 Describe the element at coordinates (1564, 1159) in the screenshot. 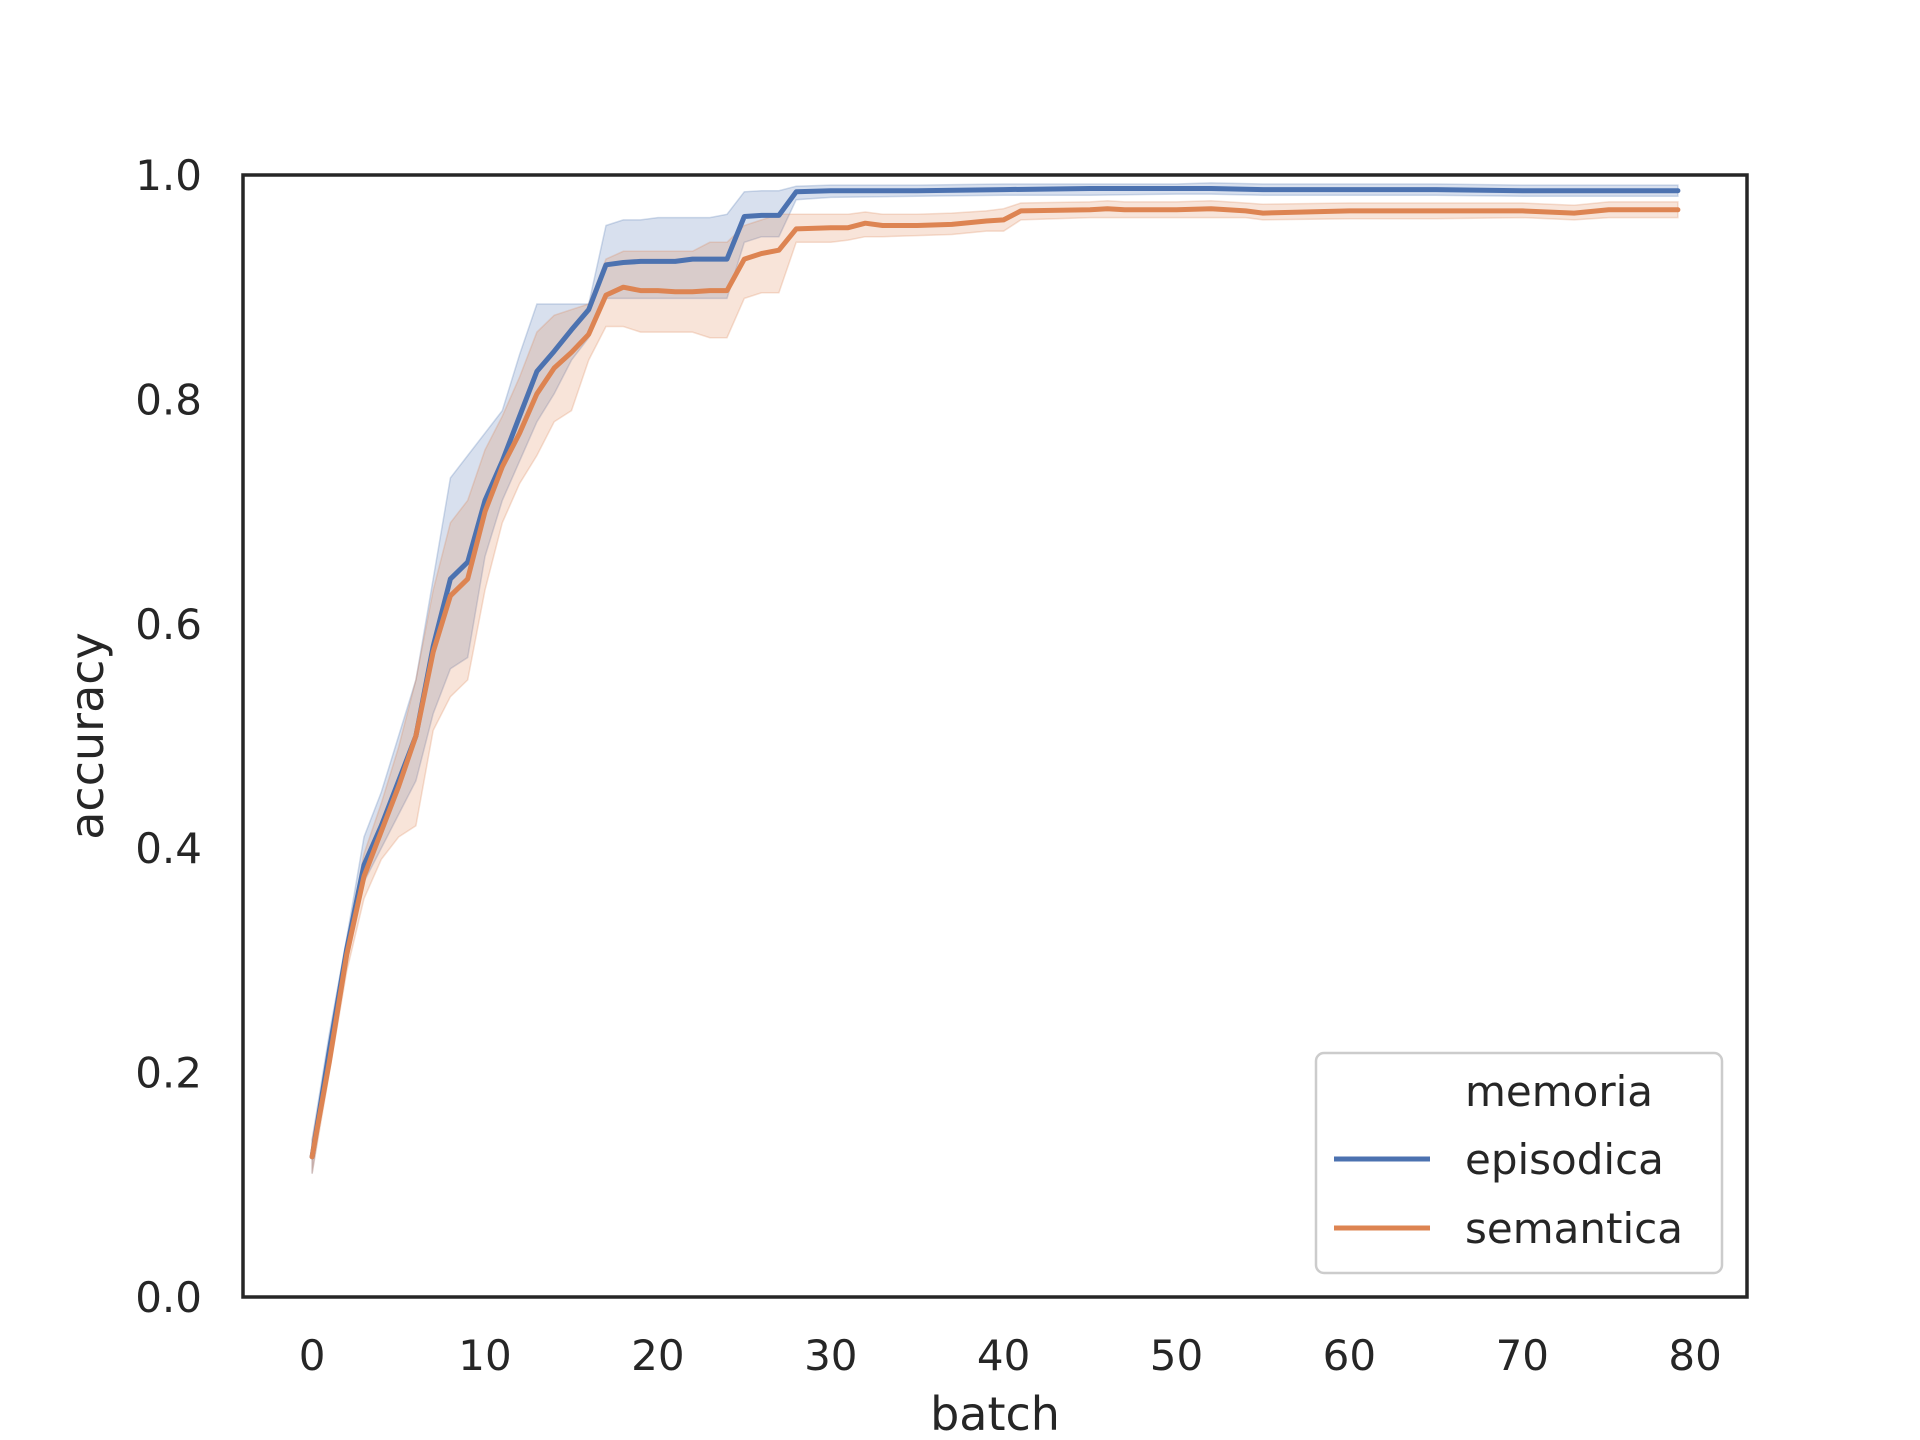

I see `legend-label-episodica: episodica` at that location.